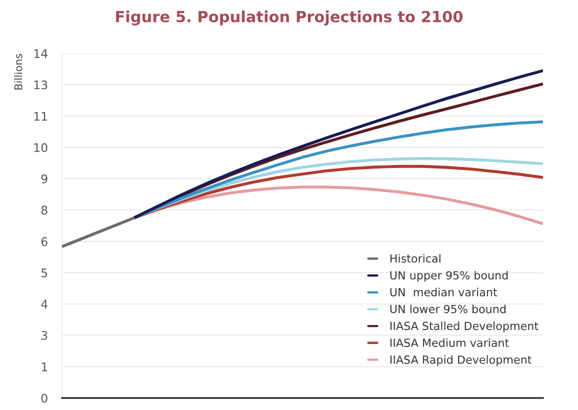 This screenshot has width=578, height=410. What do you see at coordinates (415, 258) in the screenshot?
I see `legend-label: Historical` at bounding box center [415, 258].